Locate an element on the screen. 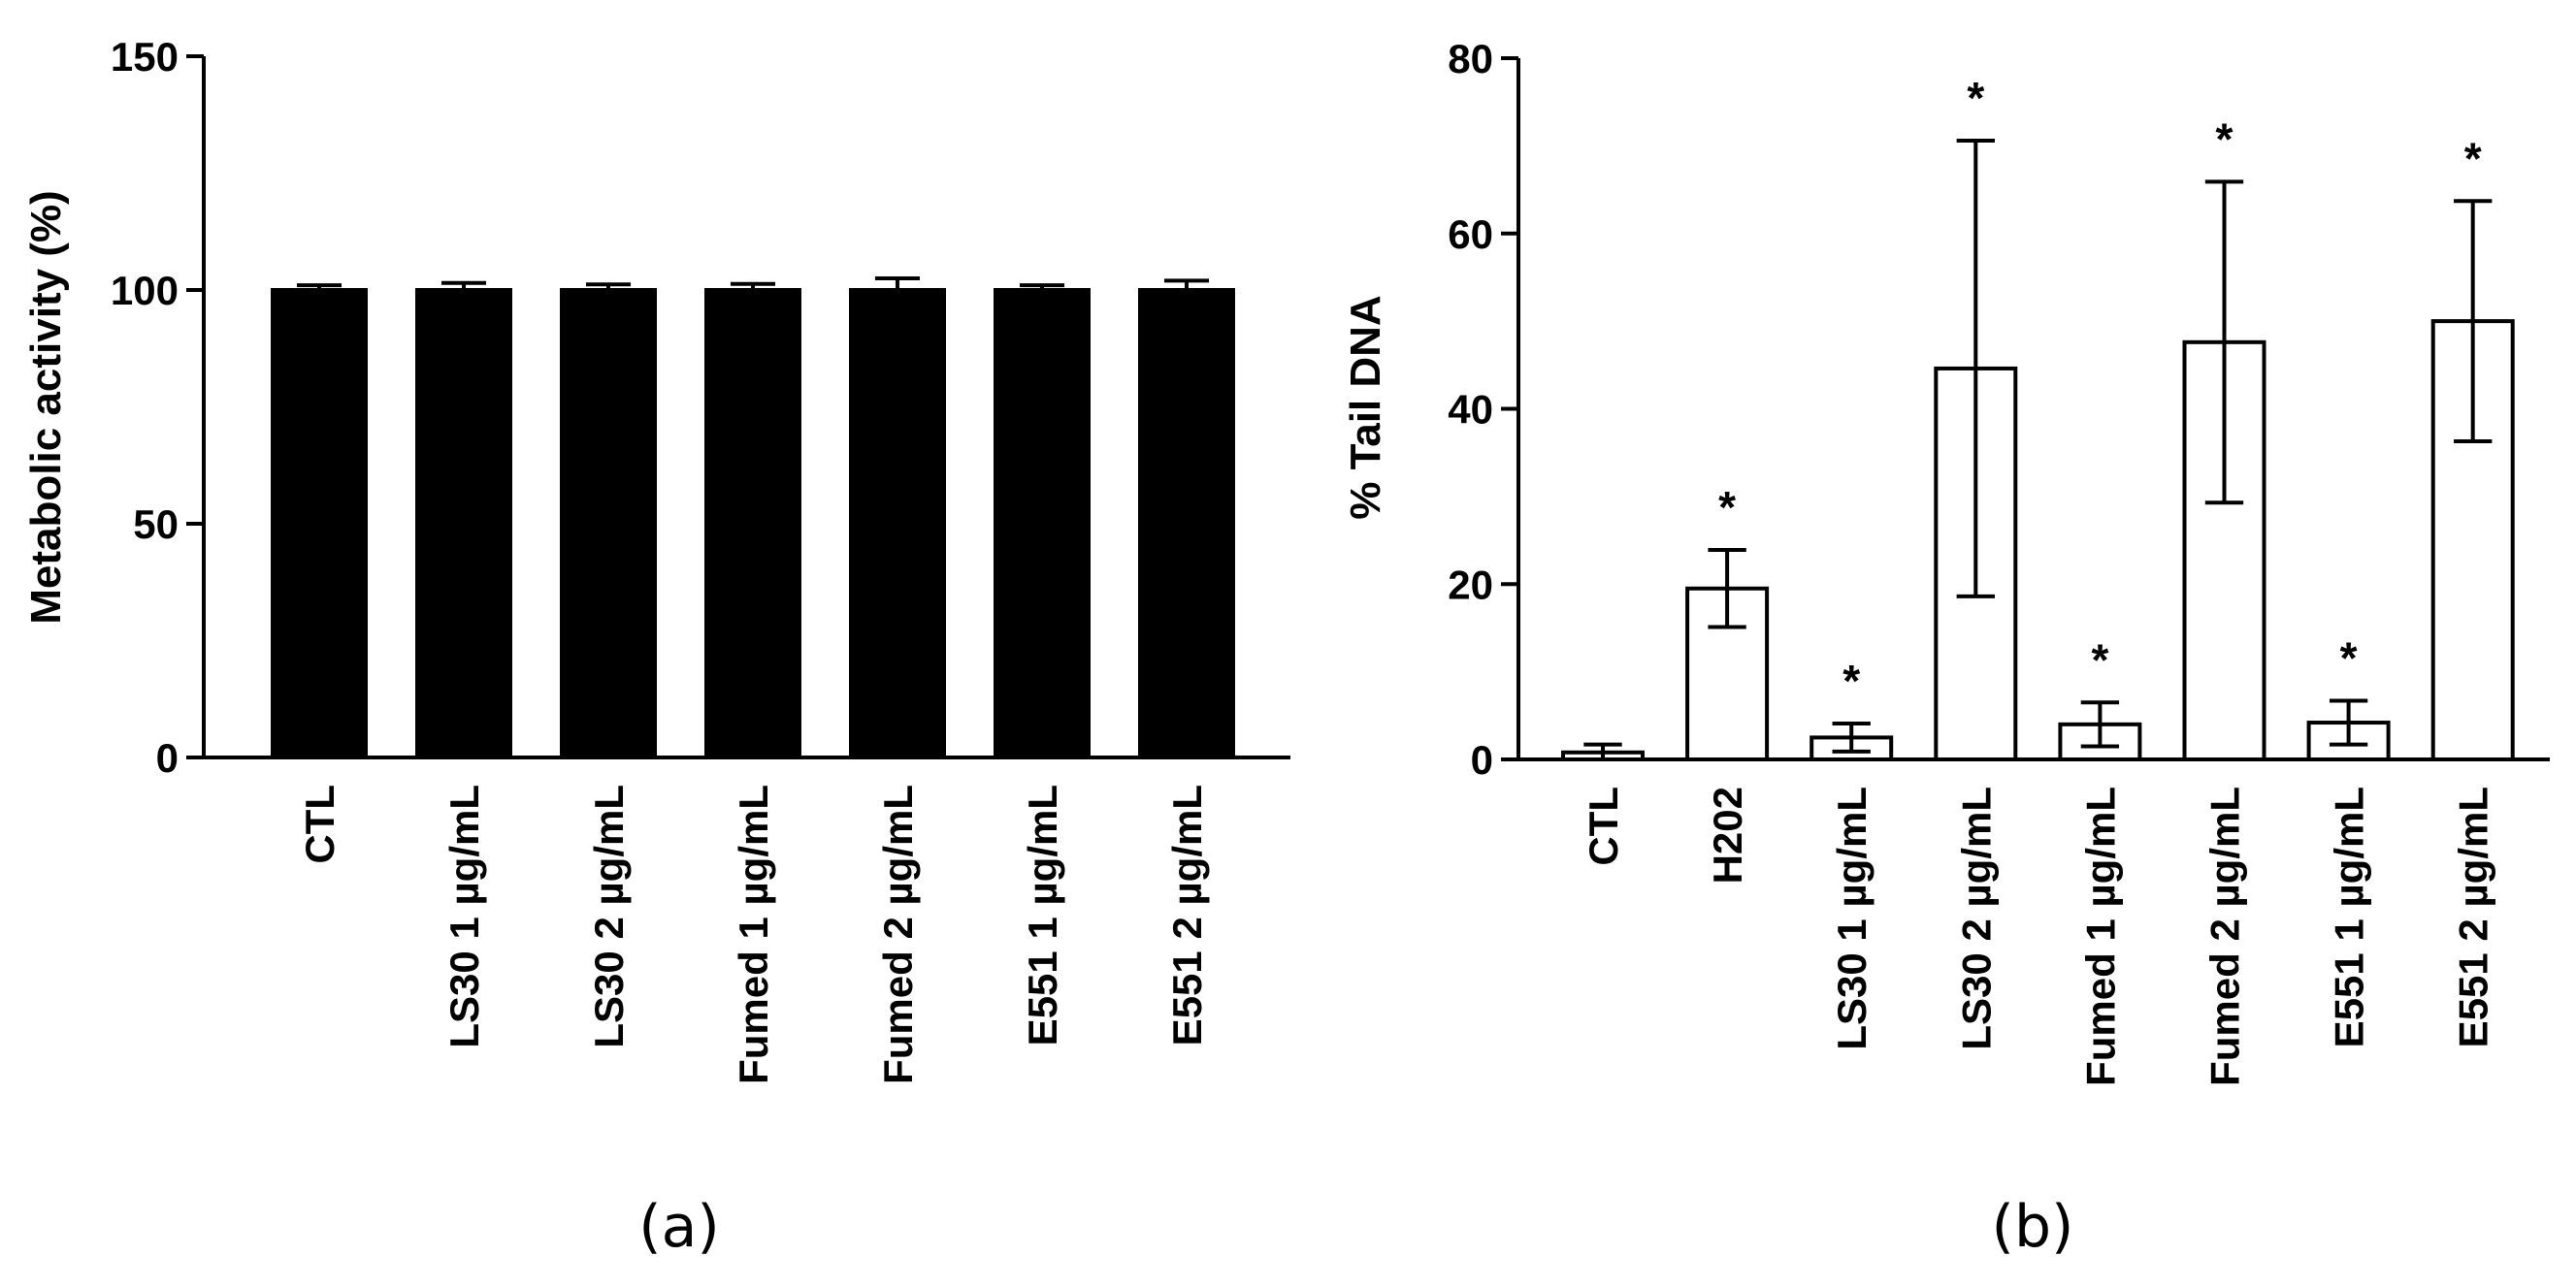 Image resolution: width=2576 pixels, height=1288 pixels. category-label-a: LS30 1 µg/mL is located at coordinates (464, 916).